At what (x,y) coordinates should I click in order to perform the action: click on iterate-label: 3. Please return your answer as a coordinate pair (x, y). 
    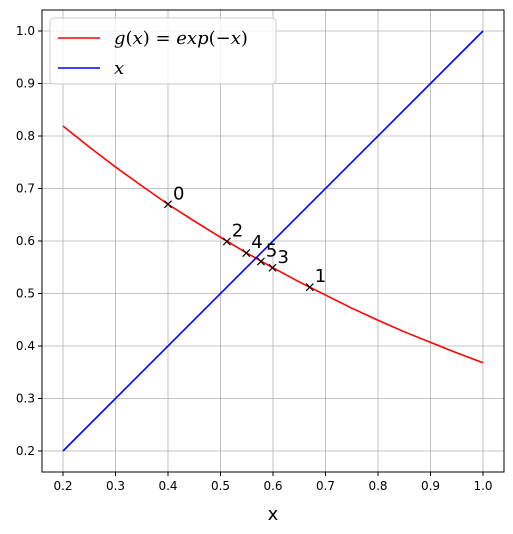
    Looking at the image, I should click on (282, 257).